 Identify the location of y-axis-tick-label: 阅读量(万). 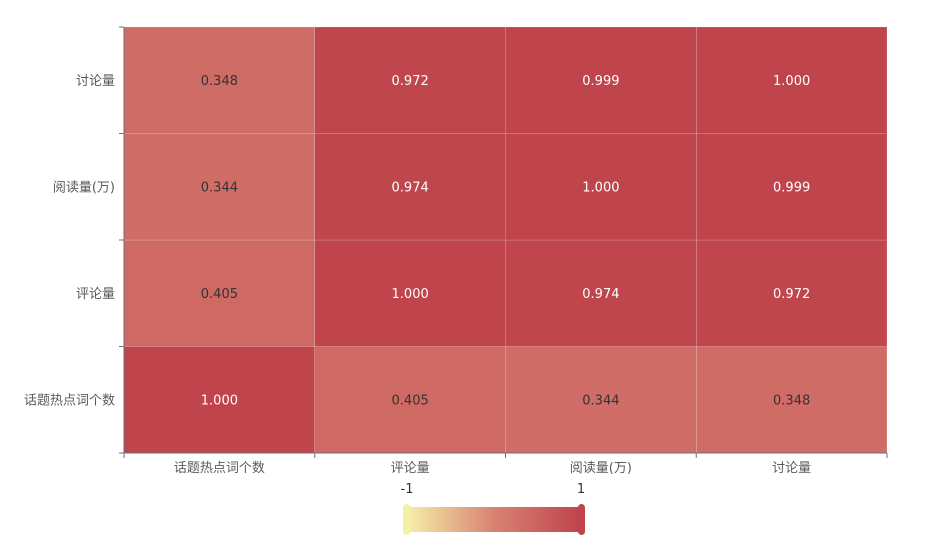
(84, 187).